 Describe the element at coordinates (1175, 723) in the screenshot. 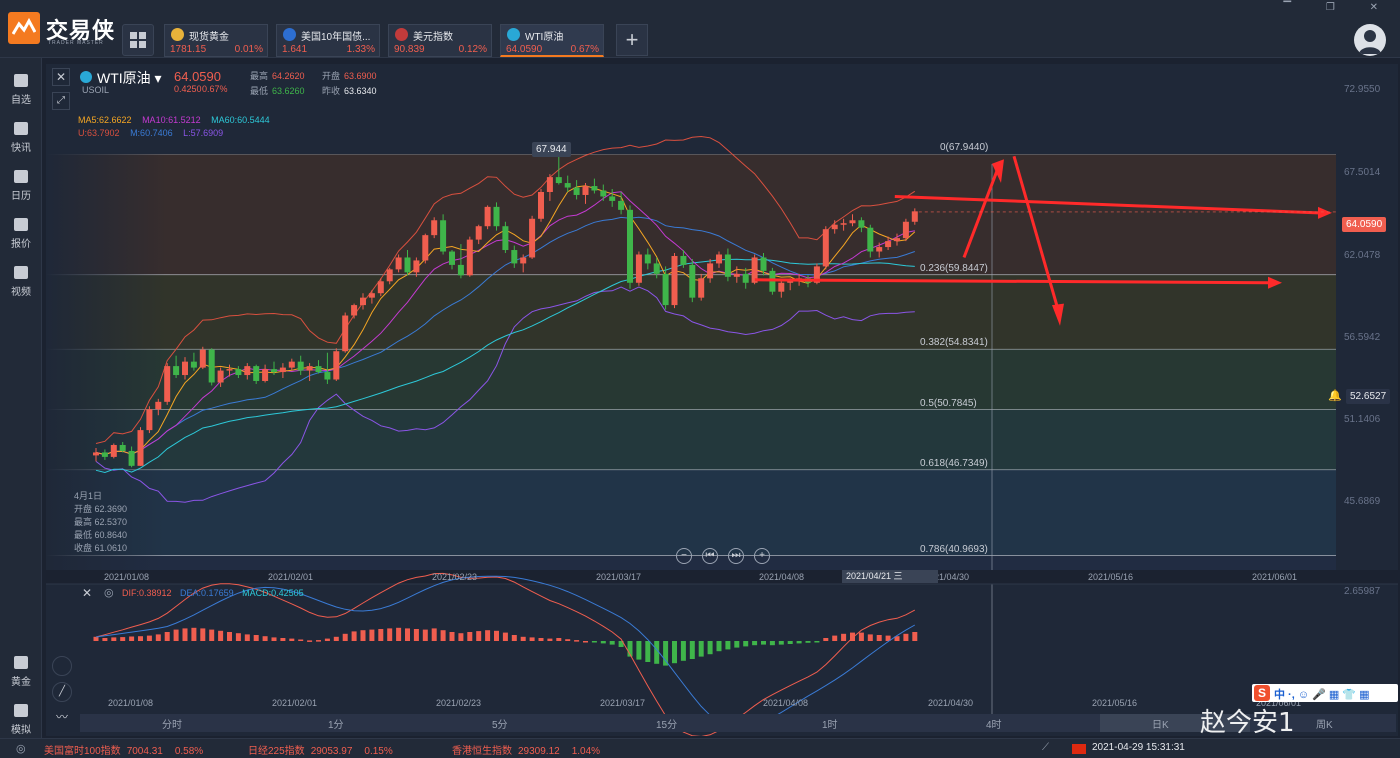

I see `period-active-highlight` at that location.